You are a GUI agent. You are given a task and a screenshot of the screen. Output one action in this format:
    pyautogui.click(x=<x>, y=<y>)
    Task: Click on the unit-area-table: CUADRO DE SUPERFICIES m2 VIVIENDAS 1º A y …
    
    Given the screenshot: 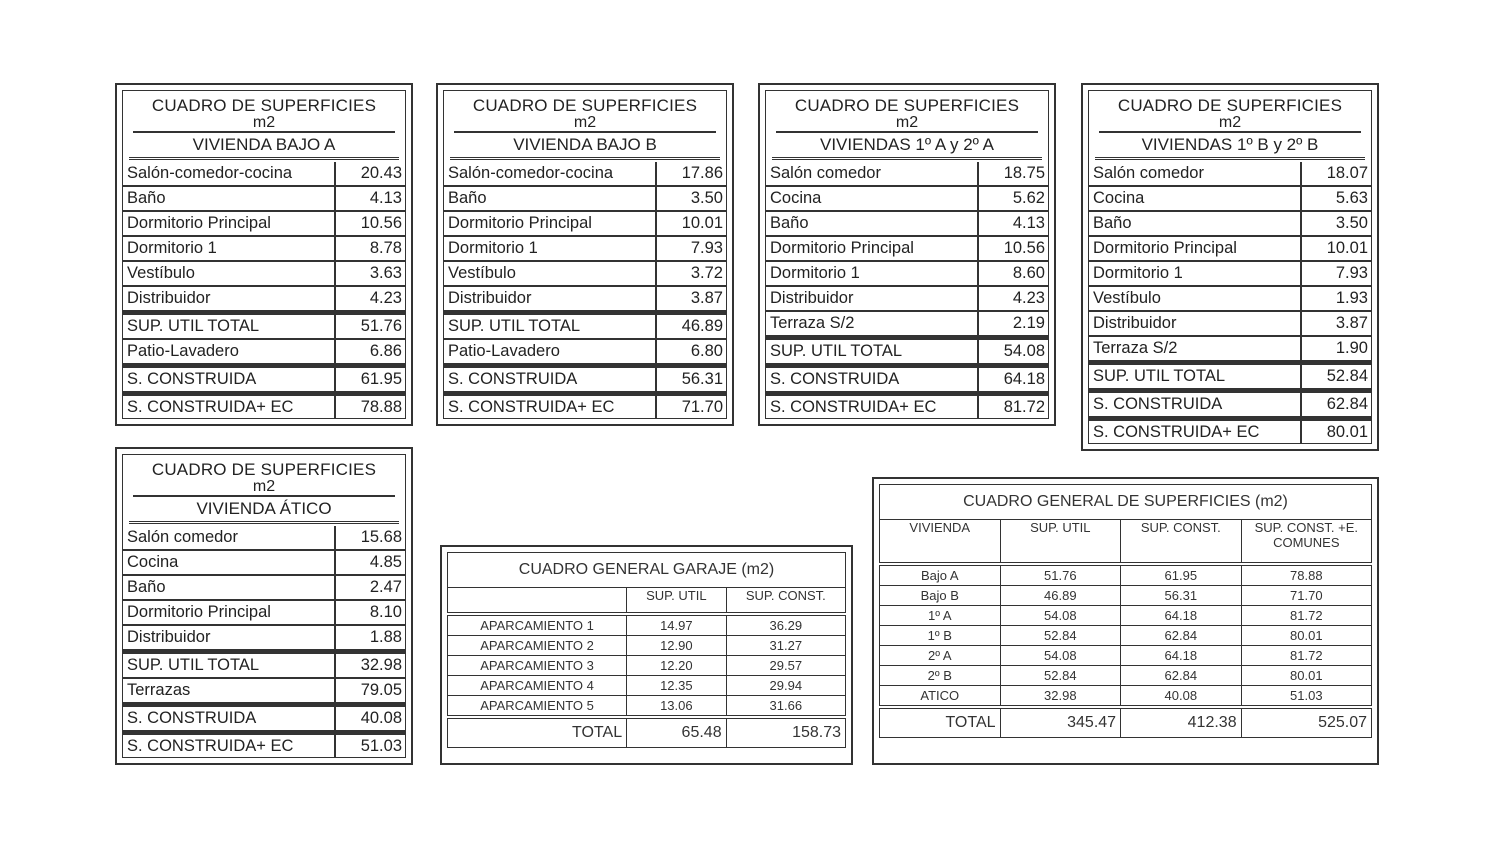 What is the action you would take?
    pyautogui.click(x=907, y=254)
    